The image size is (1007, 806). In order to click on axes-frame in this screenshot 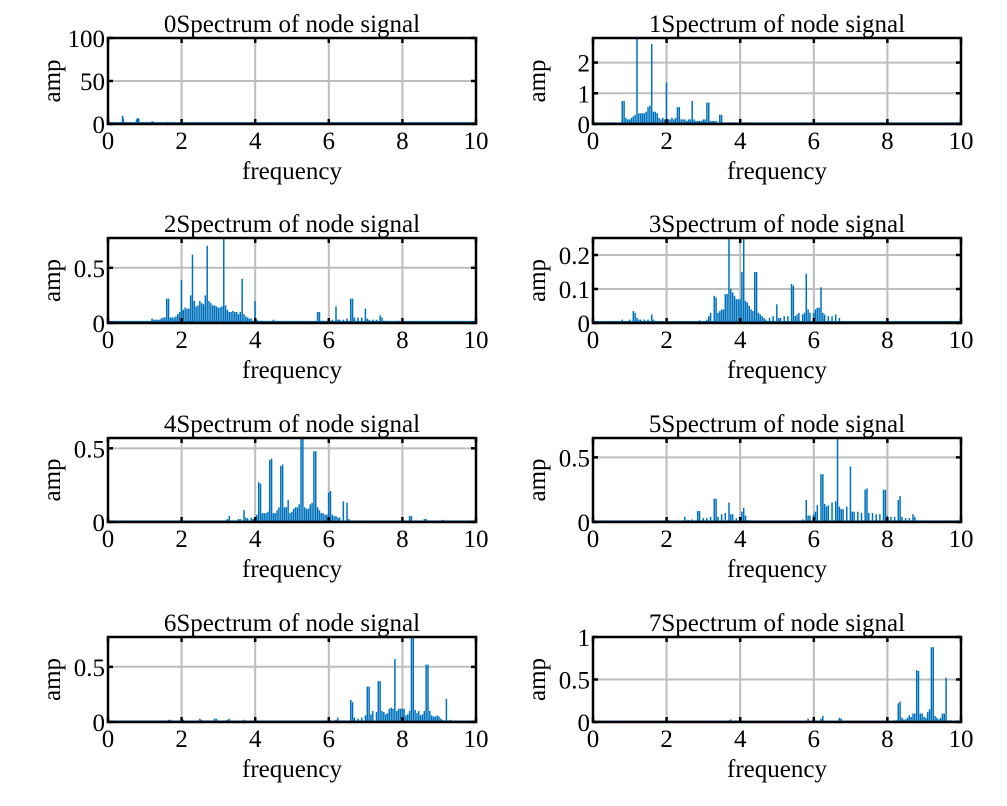, I will do `click(292, 280)`.